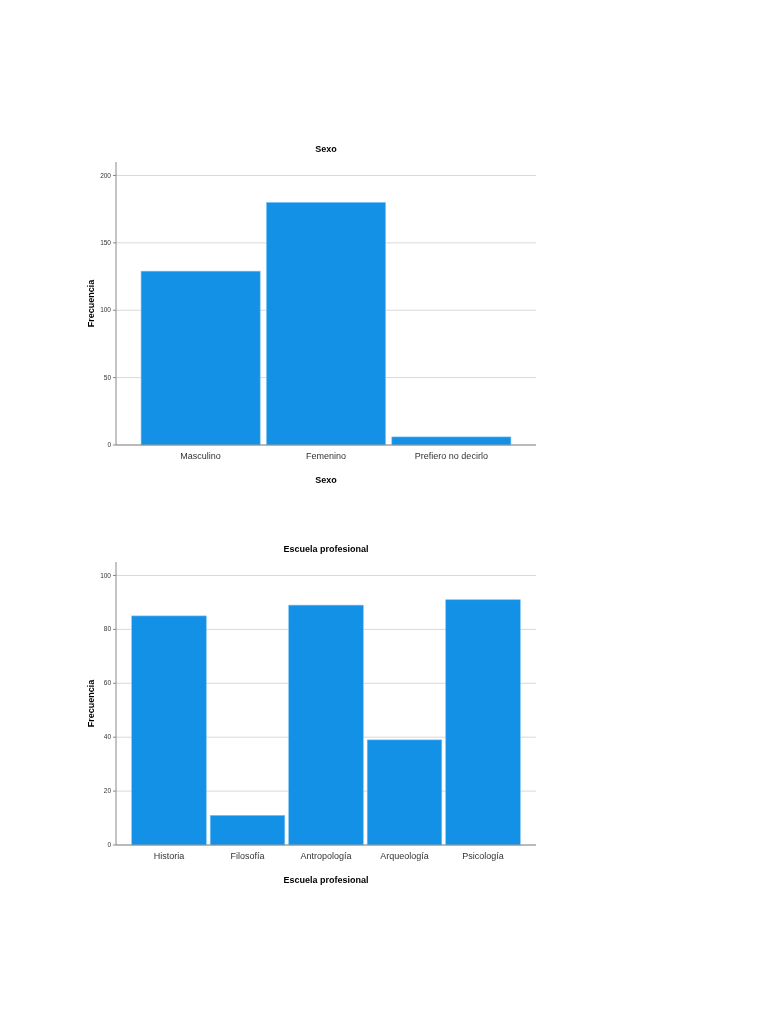 The width and height of the screenshot is (768, 1024). I want to click on x-tick-label: Femenino, so click(326, 456).